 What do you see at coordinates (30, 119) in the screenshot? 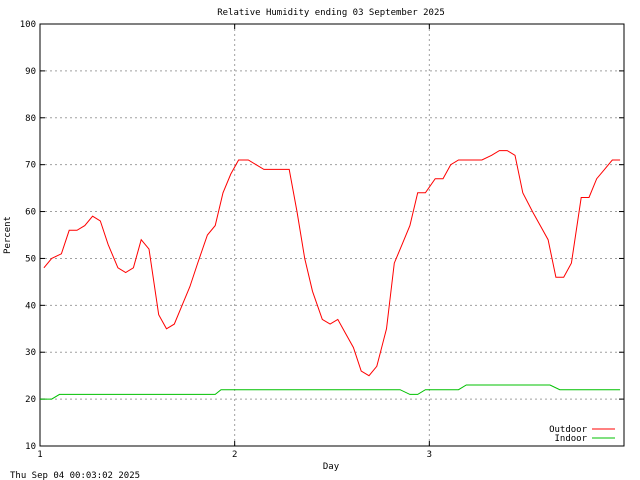
I see `y-tick-label: 80` at bounding box center [30, 119].